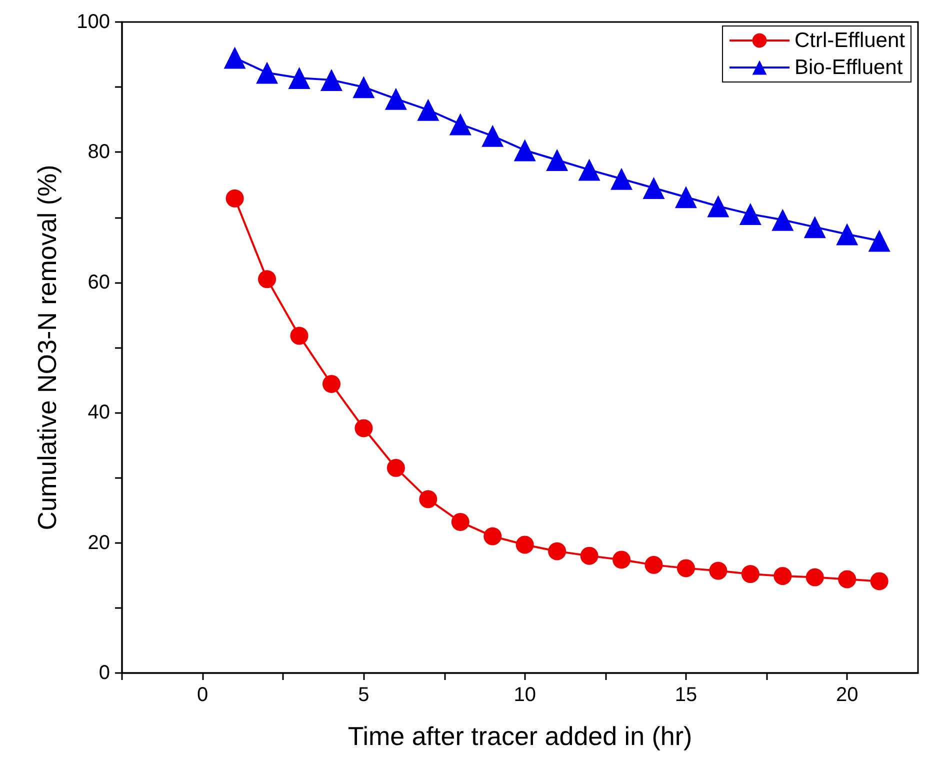 The width and height of the screenshot is (925, 767). Describe the element at coordinates (847, 695) in the screenshot. I see `x-tick-label: 20` at that location.